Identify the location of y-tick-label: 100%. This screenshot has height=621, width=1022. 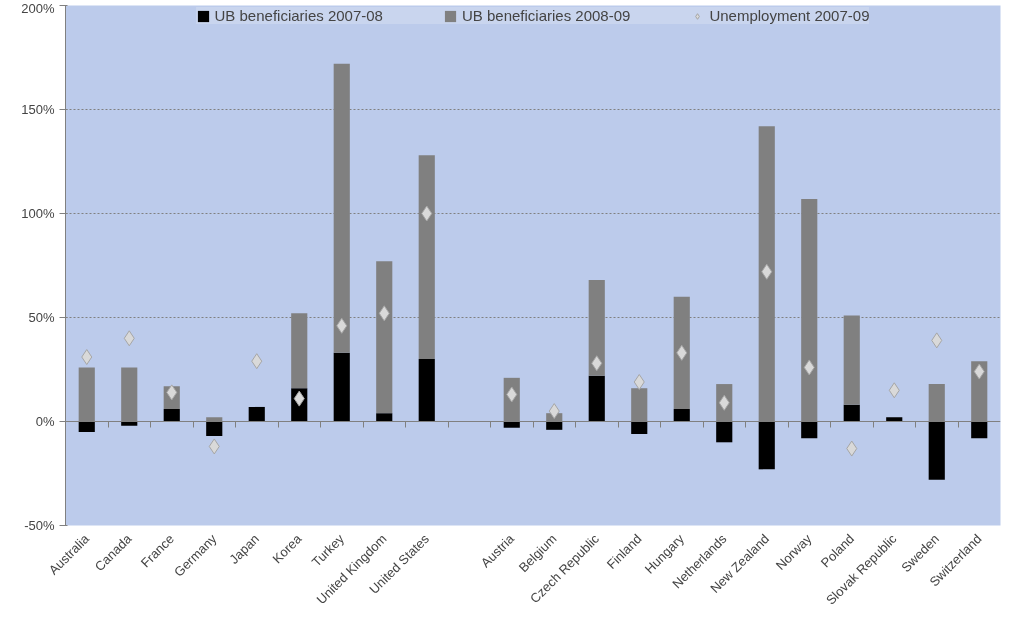
(38, 213).